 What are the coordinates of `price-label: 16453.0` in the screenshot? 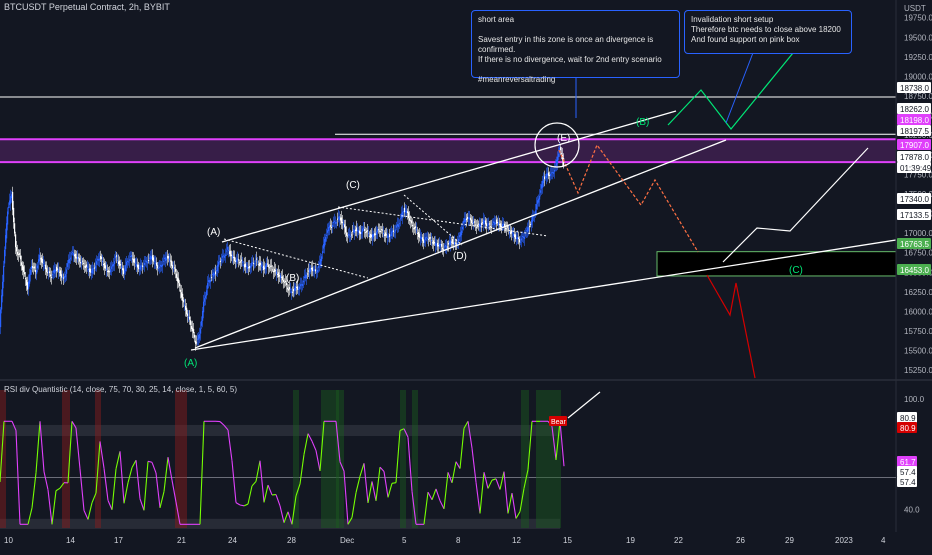 It's located at (914, 270).